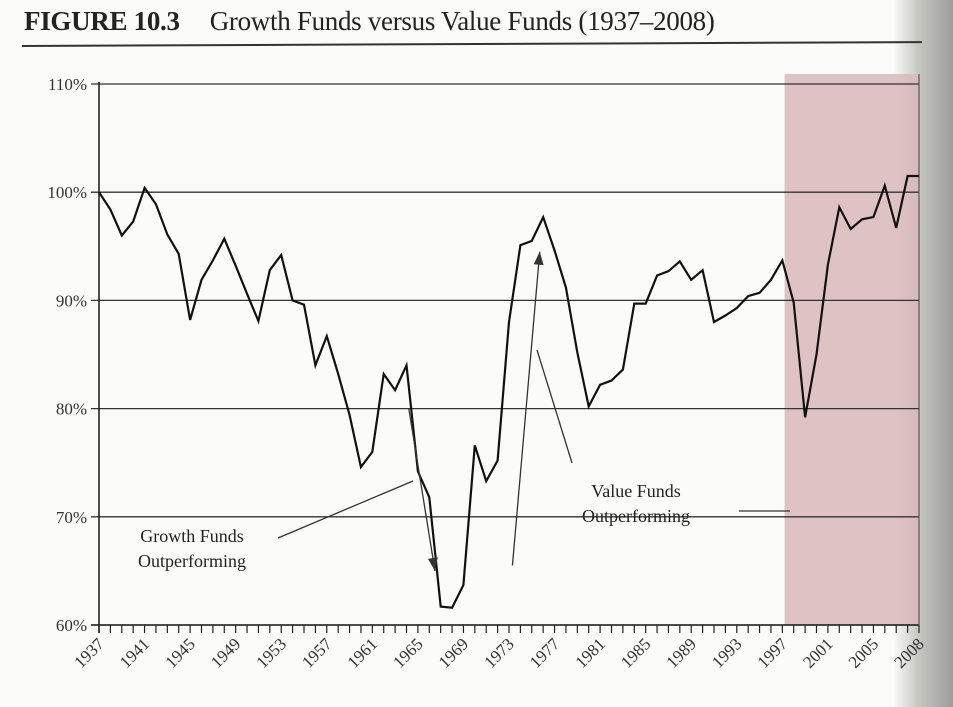 This screenshot has height=707, width=953. I want to click on x-tick-label: 1957, so click(317, 653).